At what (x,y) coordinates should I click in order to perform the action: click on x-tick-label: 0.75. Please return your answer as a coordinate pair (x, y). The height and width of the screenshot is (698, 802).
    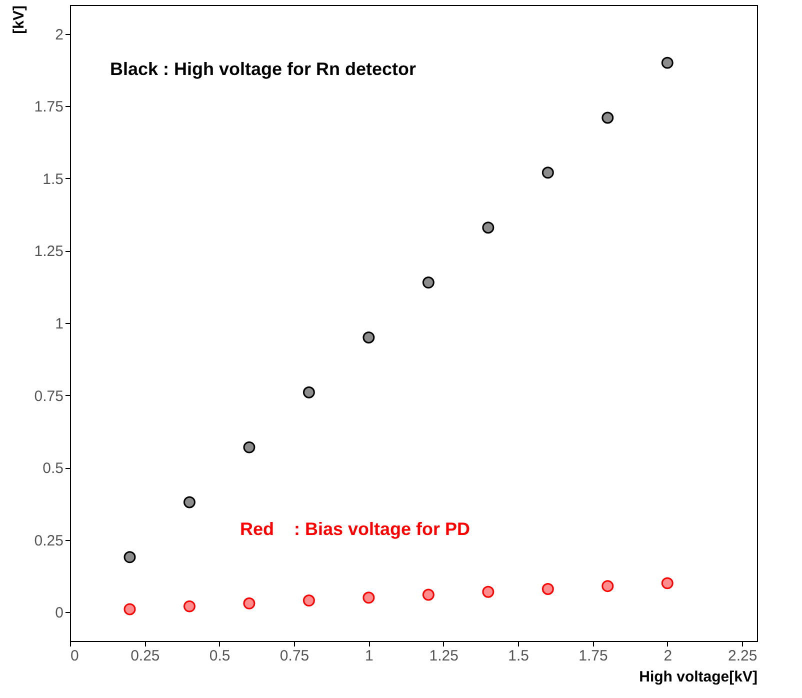
    Looking at the image, I should click on (295, 656).